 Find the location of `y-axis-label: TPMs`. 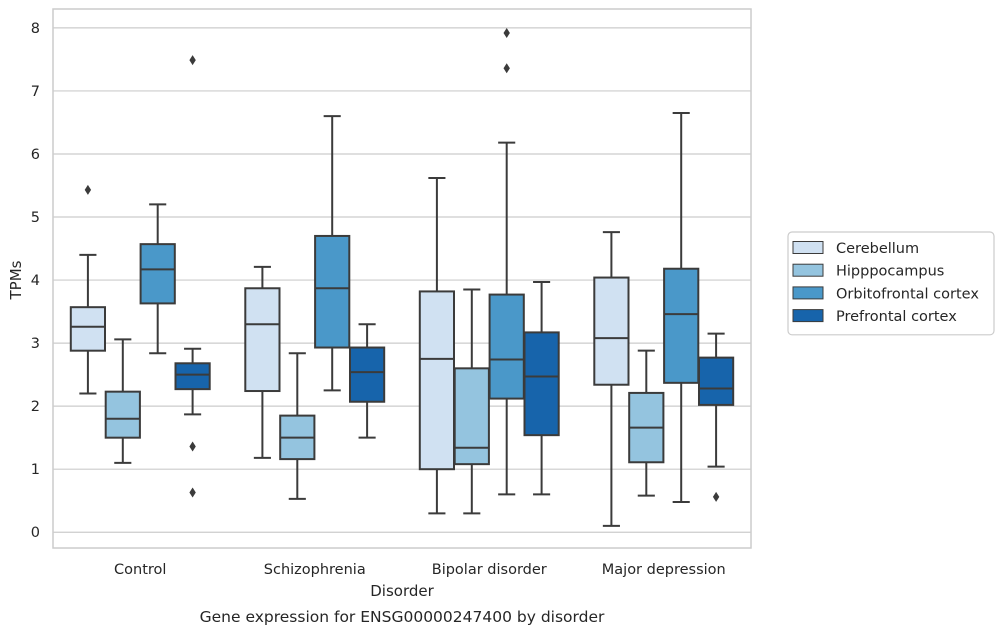

y-axis-label: TPMs is located at coordinates (16, 280).